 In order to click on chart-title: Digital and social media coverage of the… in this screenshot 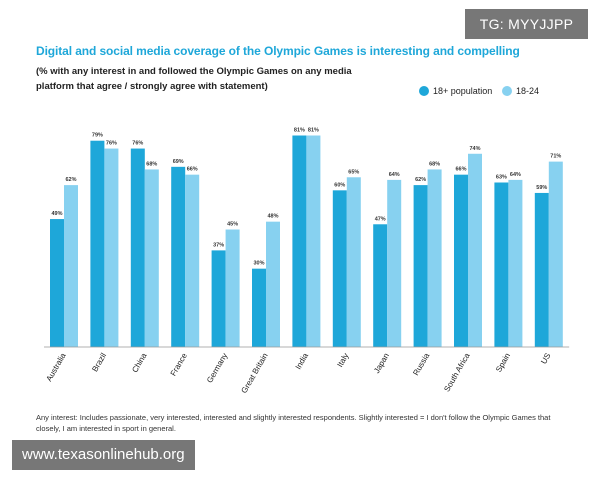, I will do `click(278, 51)`.